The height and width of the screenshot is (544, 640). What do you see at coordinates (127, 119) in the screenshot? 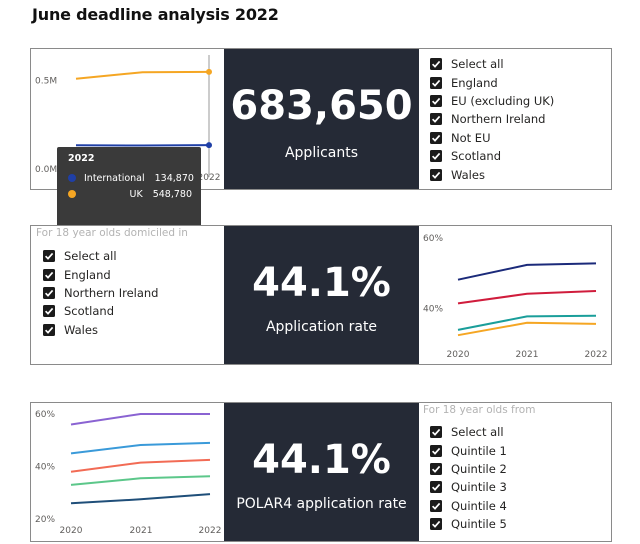
I see `applicants-chart: 0.5M 0.0M 2022` at bounding box center [127, 119].